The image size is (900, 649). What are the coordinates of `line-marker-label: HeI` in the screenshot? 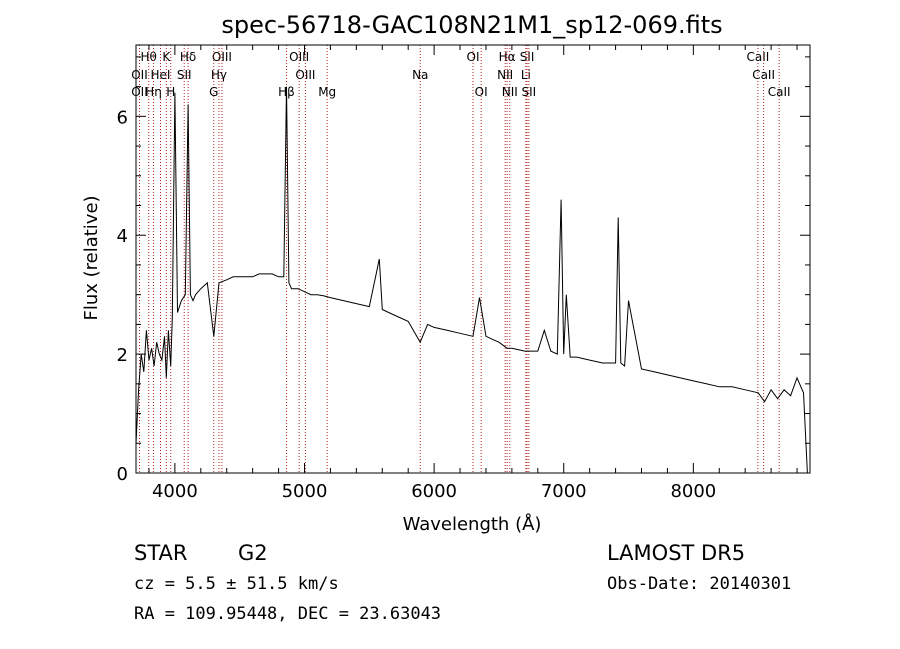 It's located at (161, 75).